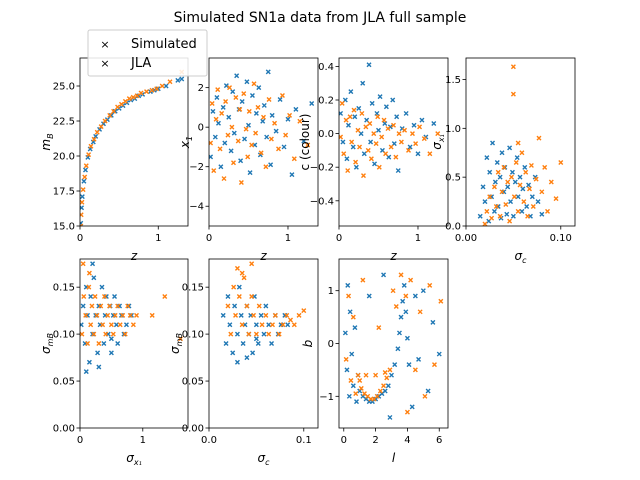 Image resolution: width=640 pixels, height=480 pixels. I want to click on y-tick-label: 0.4, so click(326, 67).